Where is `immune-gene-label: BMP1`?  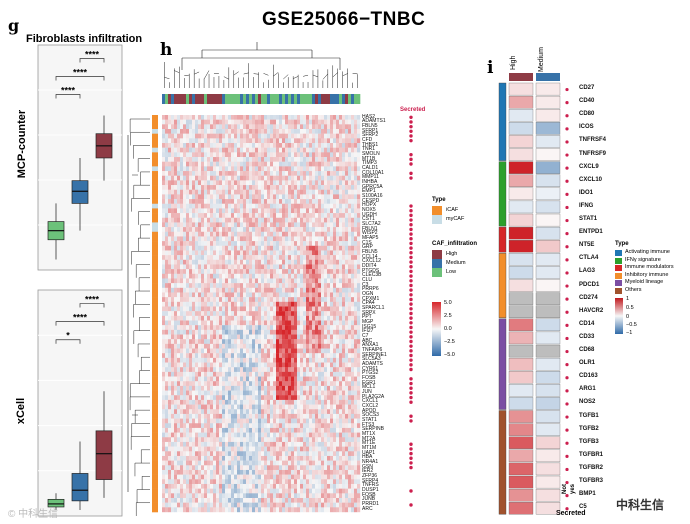 immune-gene-label: BMP1 is located at coordinates (587, 494).